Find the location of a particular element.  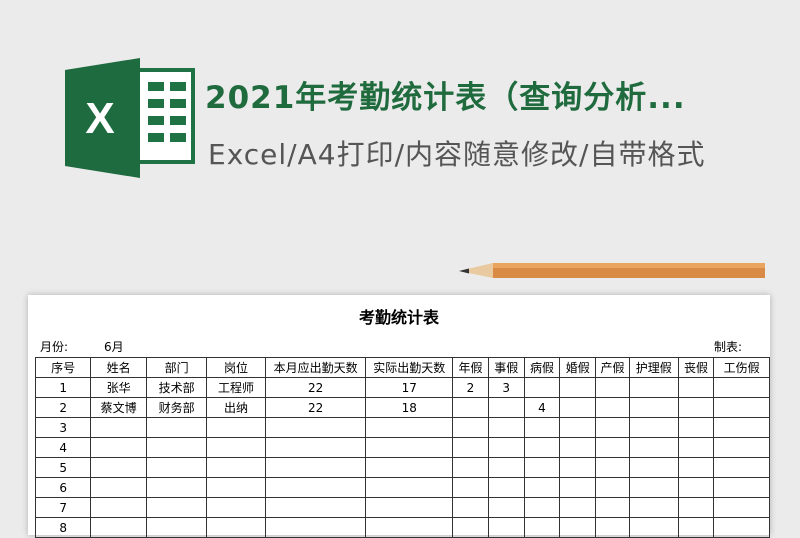

data-row: 7 is located at coordinates (402, 507).